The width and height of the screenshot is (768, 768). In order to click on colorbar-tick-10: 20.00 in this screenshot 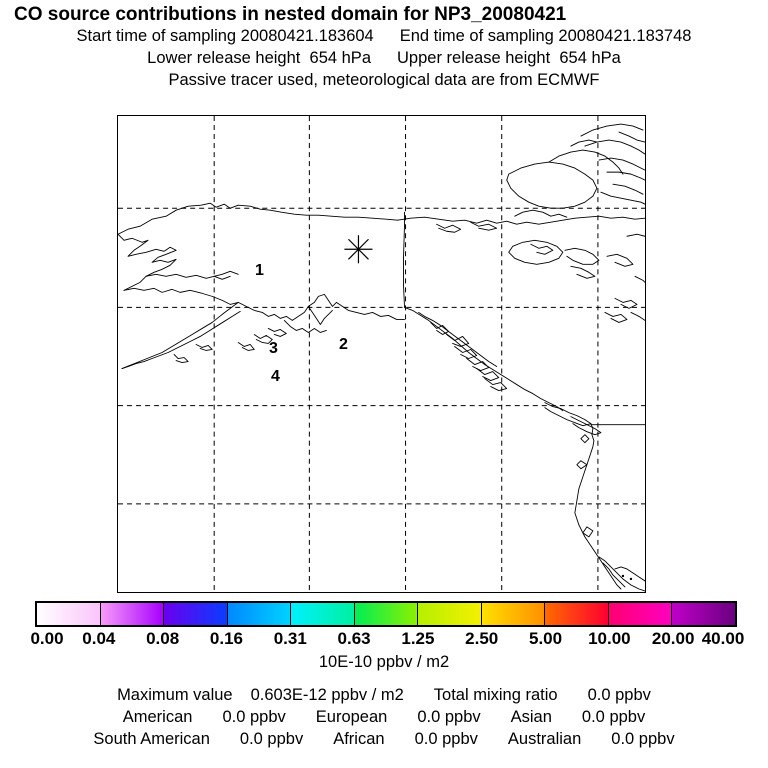, I will do `click(673, 638)`.